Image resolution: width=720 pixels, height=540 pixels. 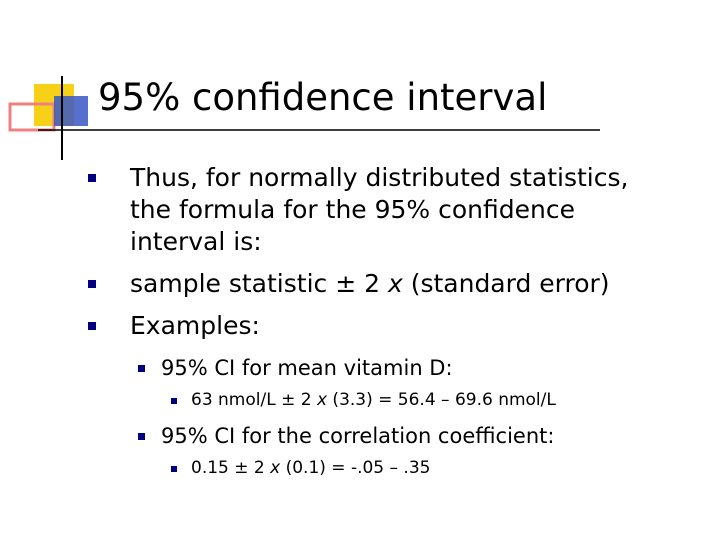 I want to click on blue-square, so click(x=71, y=111).